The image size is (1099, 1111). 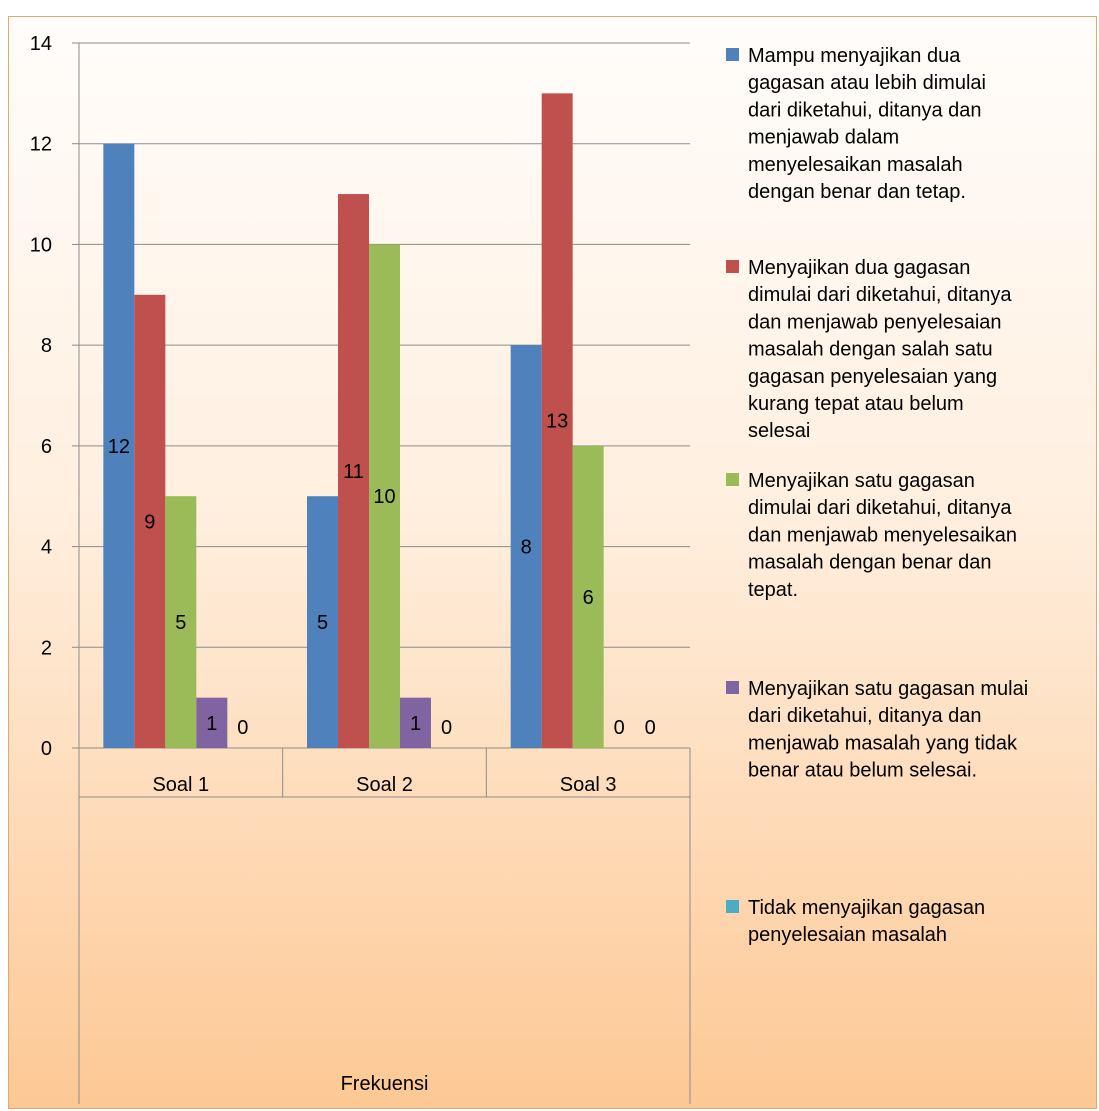 I want to click on legend-entry-text: menjawab dalam, so click(x=823, y=138).